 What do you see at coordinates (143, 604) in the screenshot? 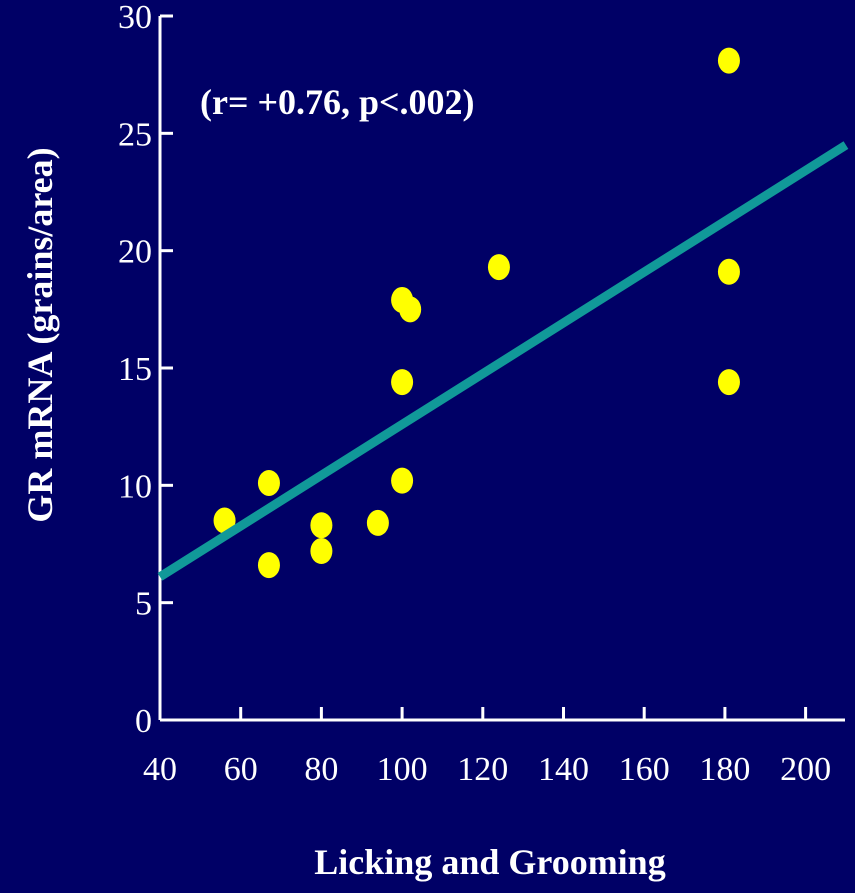
I see `y-tick-label: 5` at bounding box center [143, 604].